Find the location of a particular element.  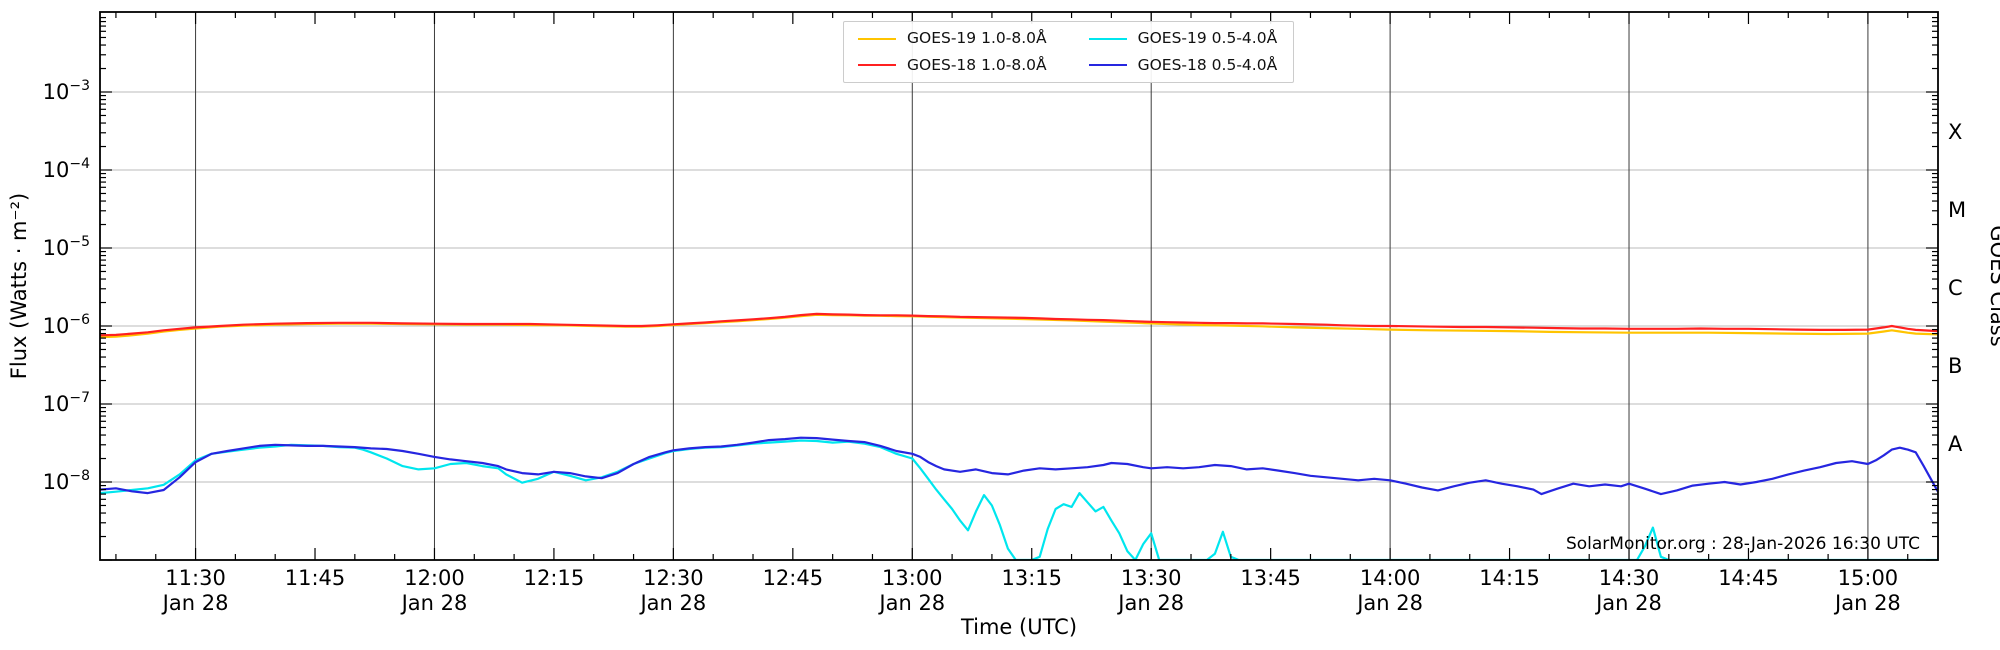

x-tick-label: 15:00 is located at coordinates (1868, 578).